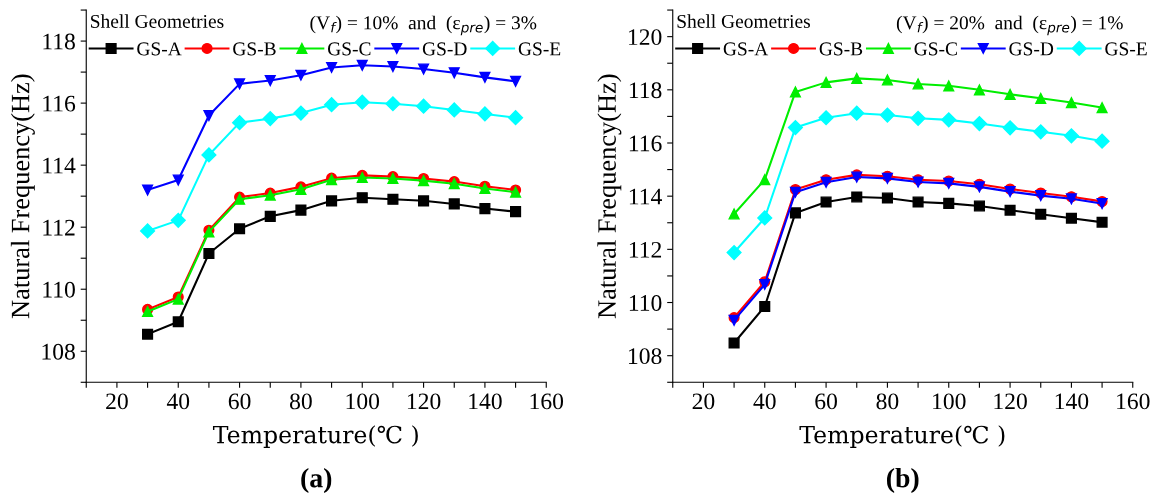  I want to click on text: (a), so click(316, 480).